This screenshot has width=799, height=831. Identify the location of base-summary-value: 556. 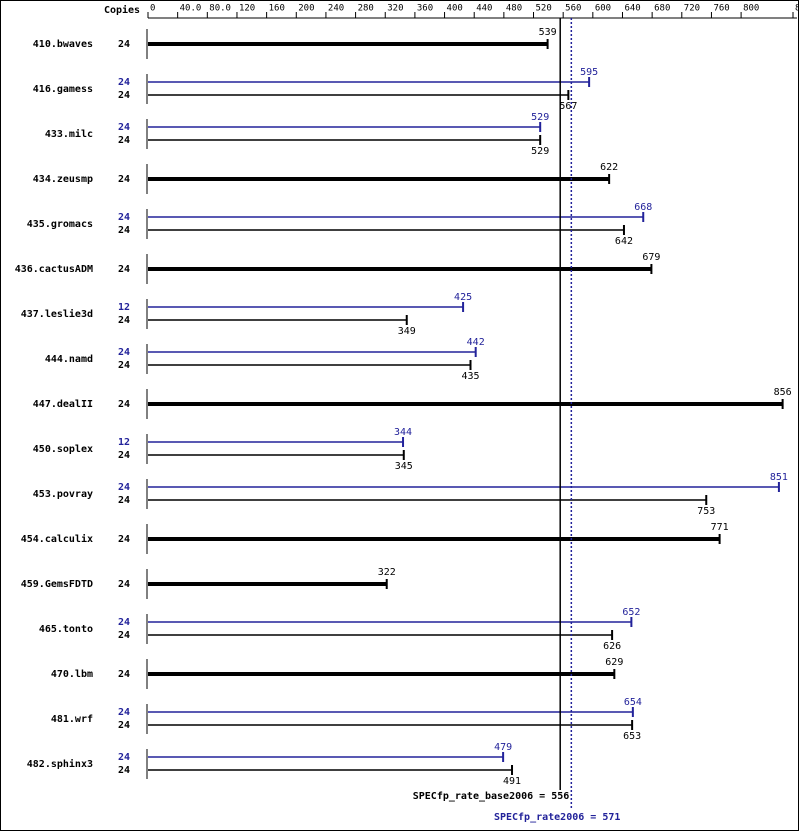
(560, 796).